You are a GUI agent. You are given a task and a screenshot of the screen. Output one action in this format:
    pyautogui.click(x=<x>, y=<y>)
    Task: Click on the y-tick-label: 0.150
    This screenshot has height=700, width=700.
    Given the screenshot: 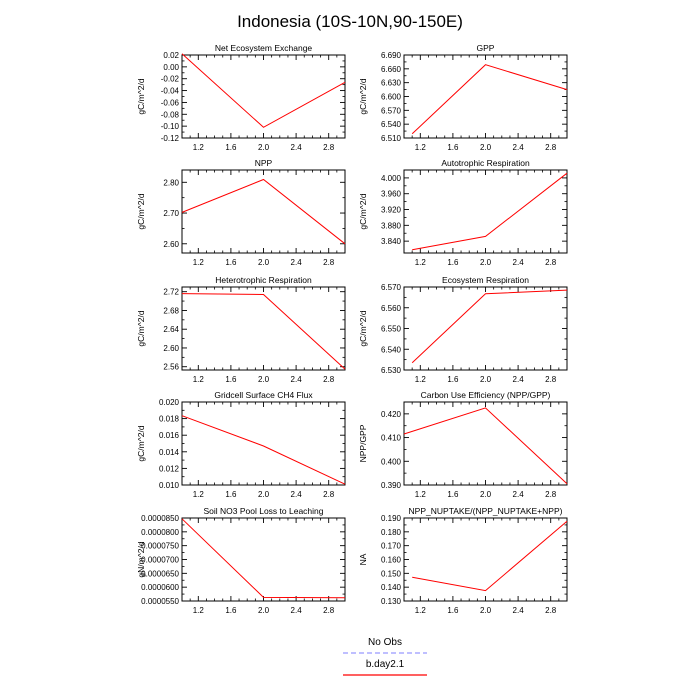 What is the action you would take?
    pyautogui.click(x=391, y=573)
    